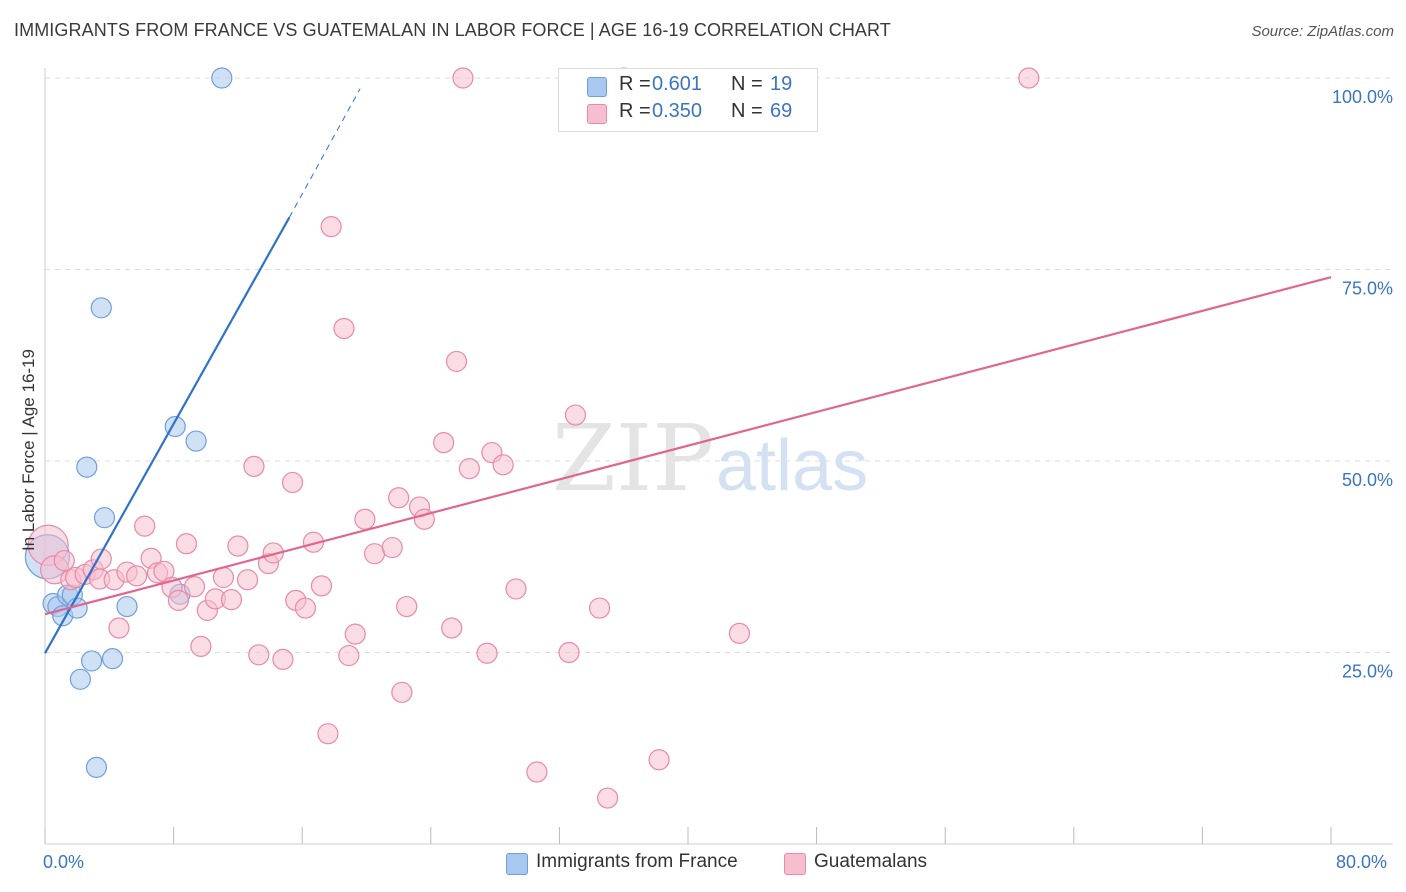 This screenshot has height=892, width=1406. What do you see at coordinates (1362, 97) in the screenshot?
I see `y-tick-label: 100.0%` at bounding box center [1362, 97].